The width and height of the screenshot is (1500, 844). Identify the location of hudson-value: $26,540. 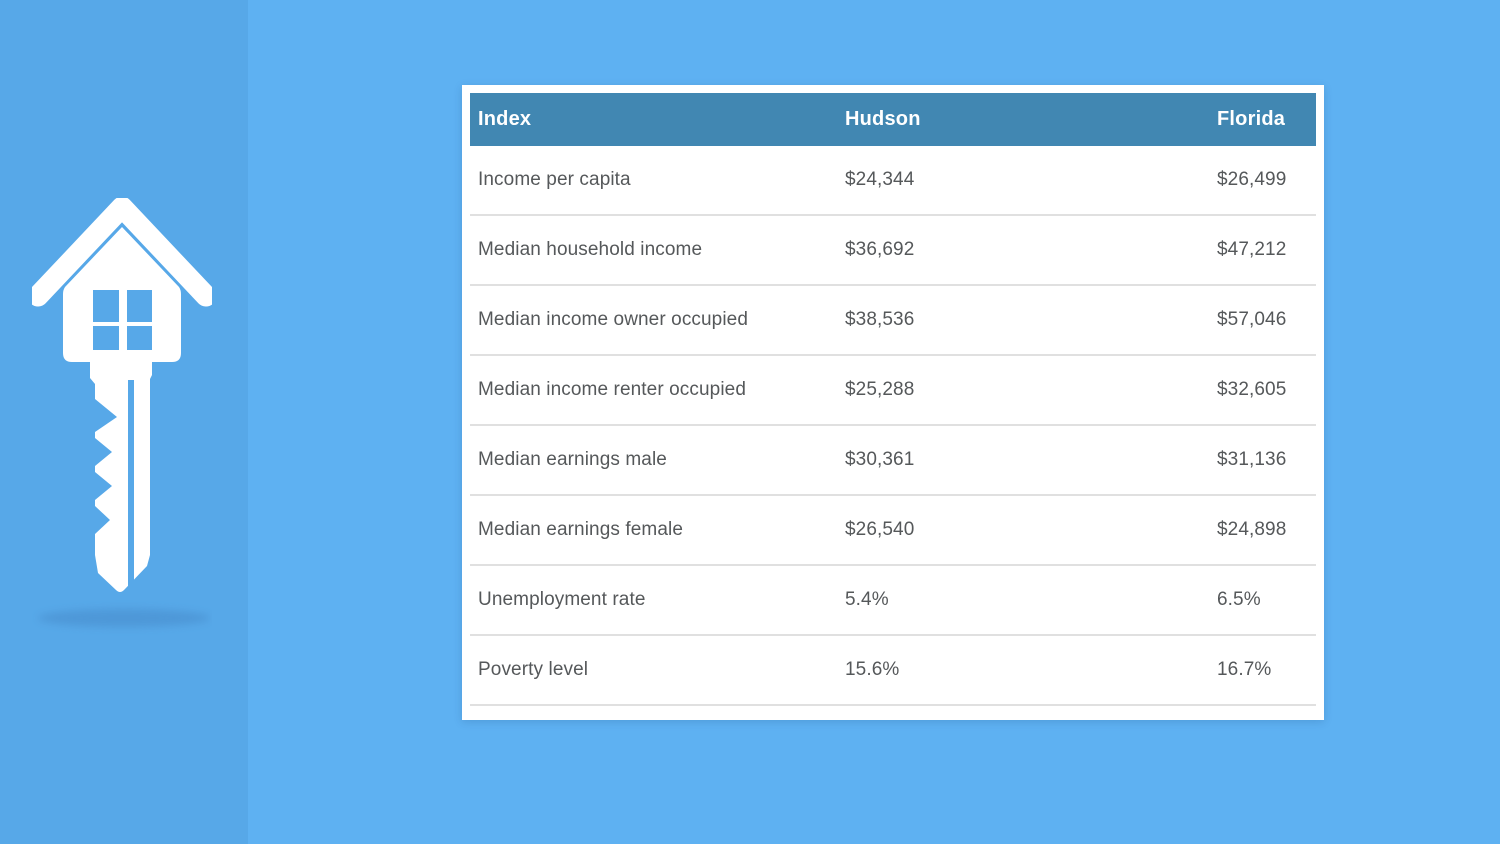
(1023, 530).